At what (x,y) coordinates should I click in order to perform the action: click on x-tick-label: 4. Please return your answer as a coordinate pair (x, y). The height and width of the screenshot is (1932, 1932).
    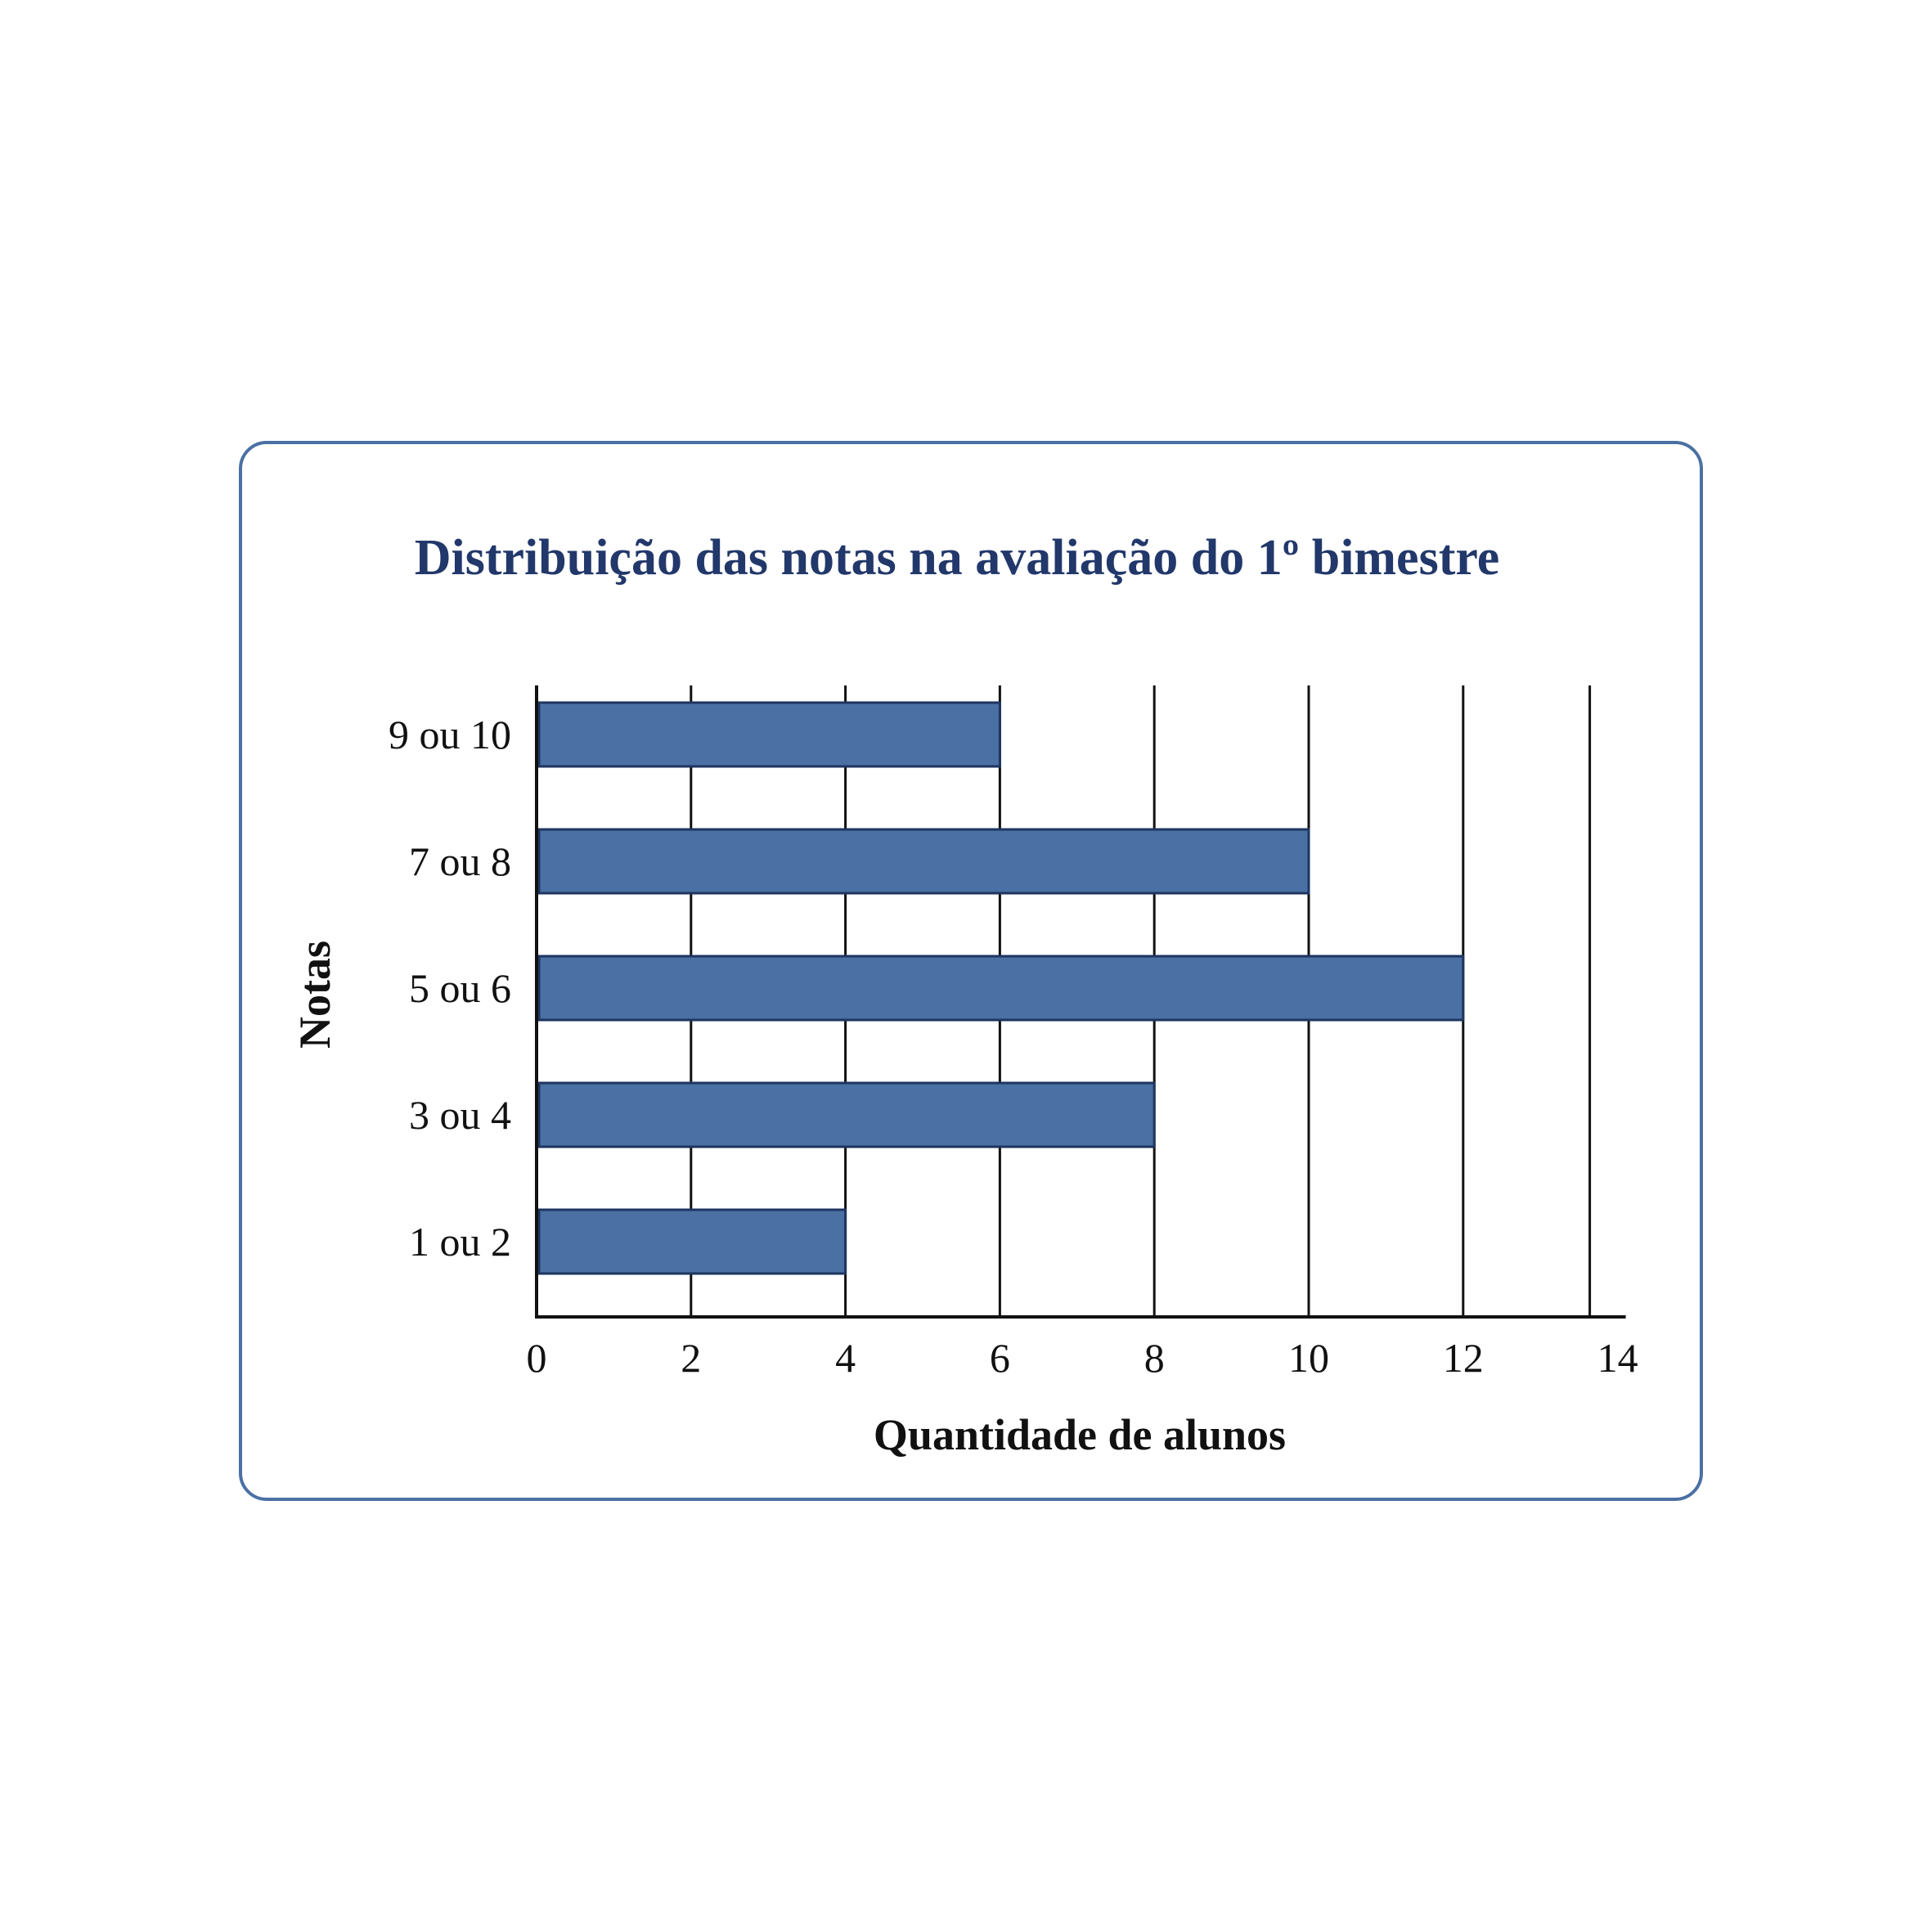
    Looking at the image, I should click on (846, 1358).